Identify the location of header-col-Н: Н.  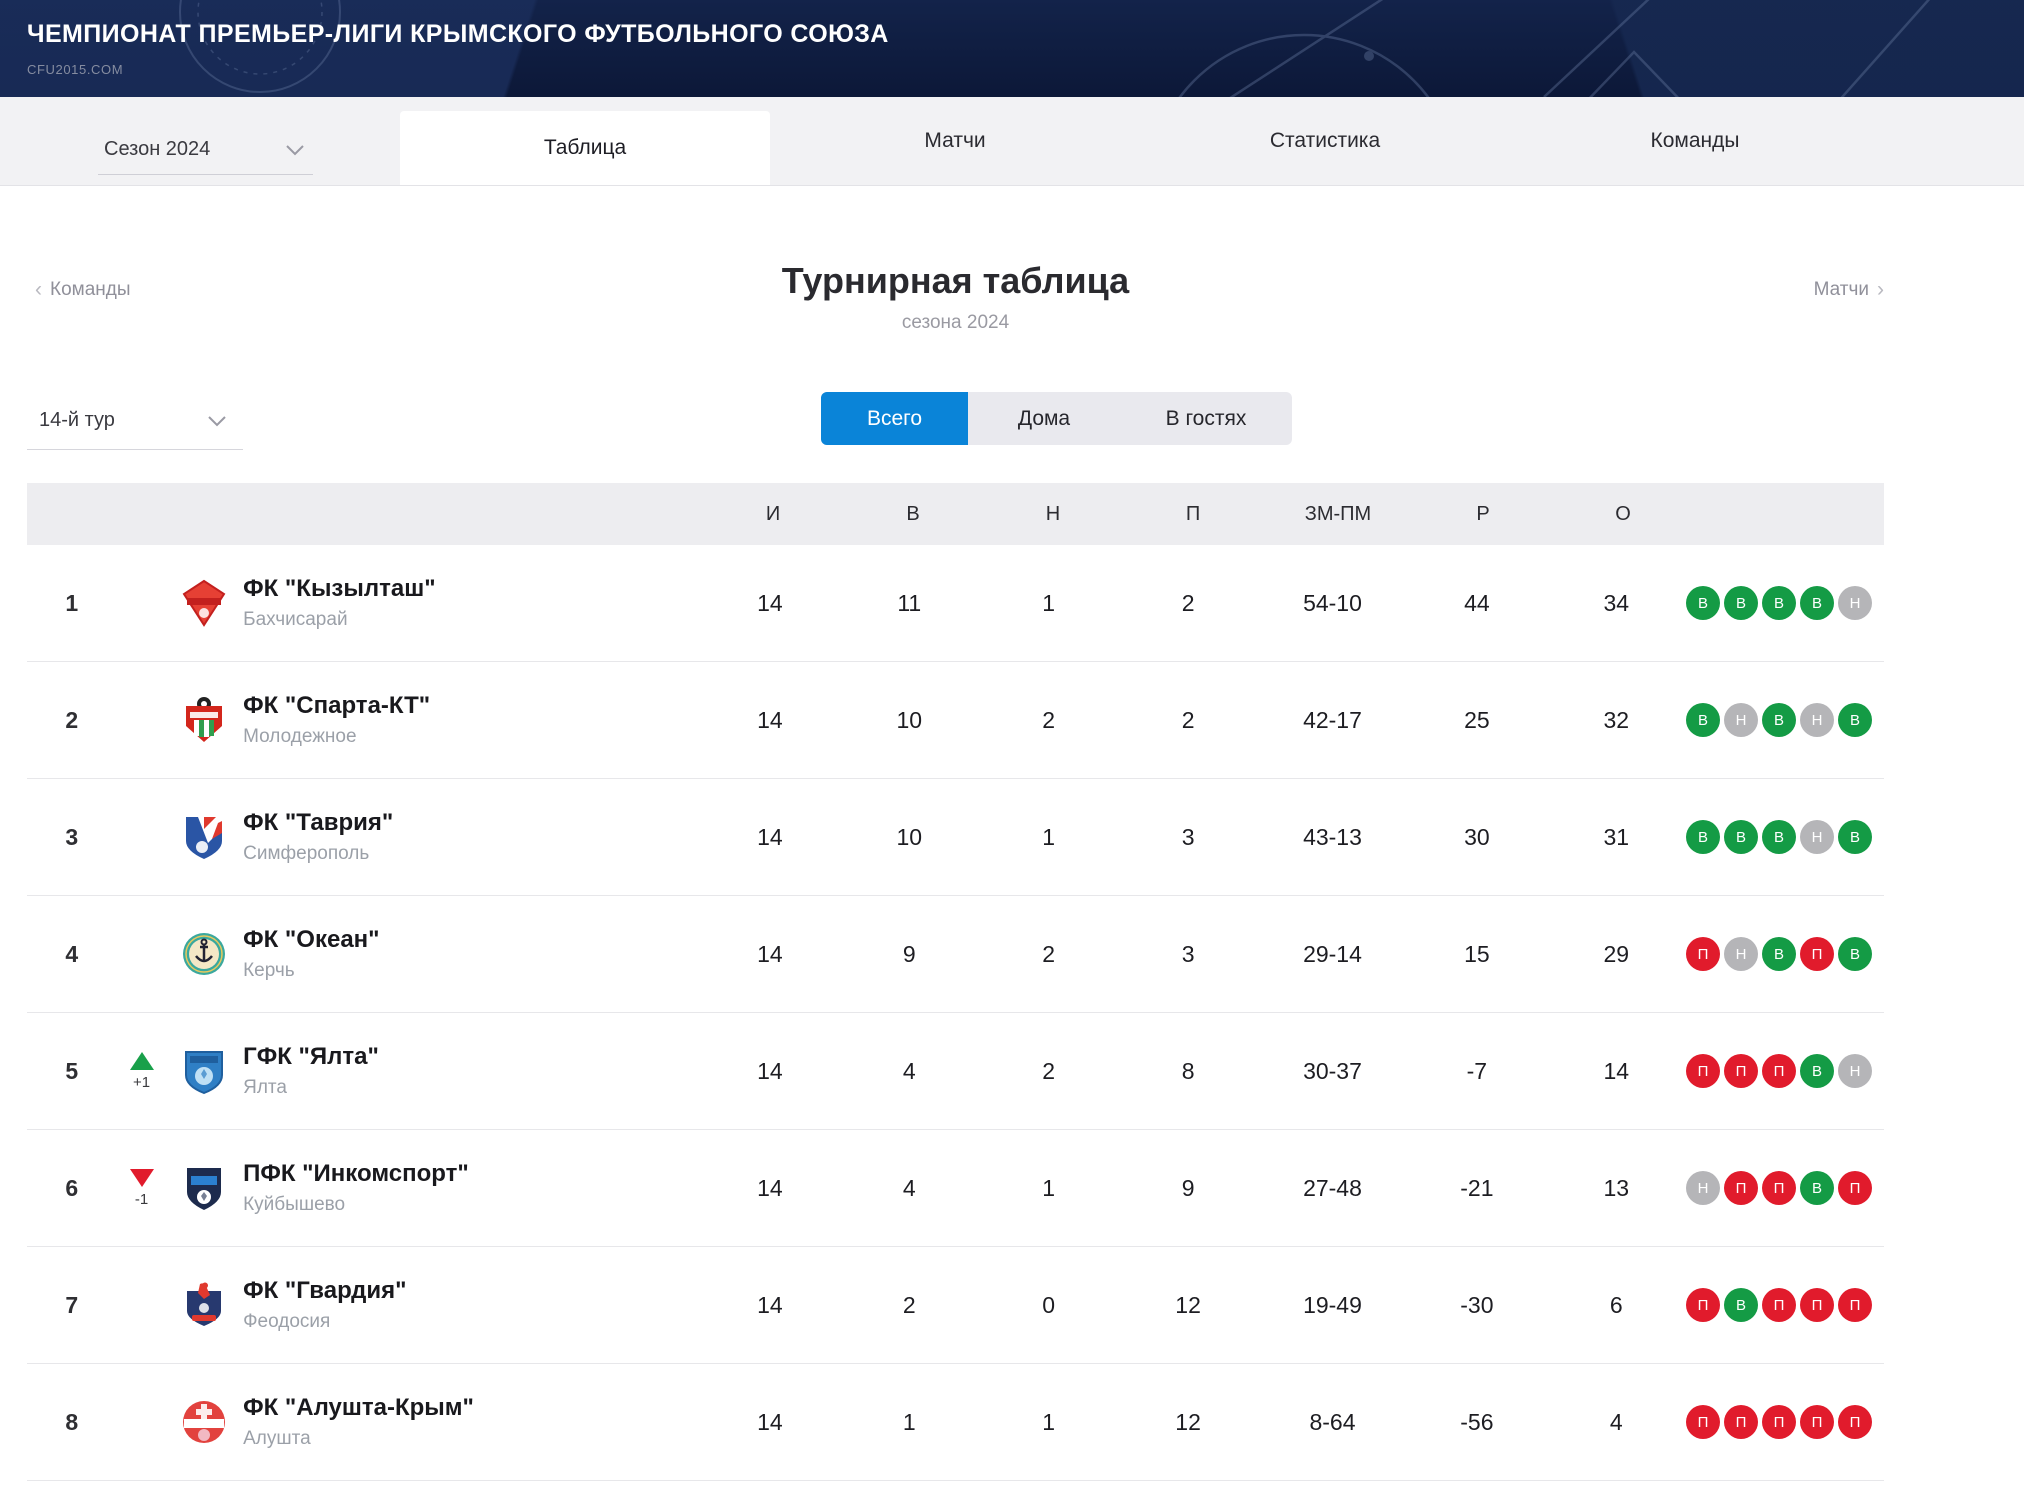
(1053, 513).